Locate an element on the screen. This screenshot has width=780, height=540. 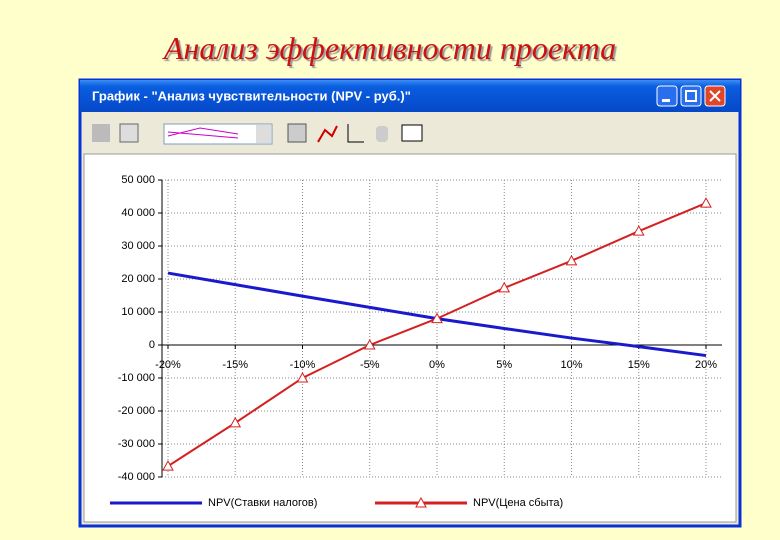
slide-title: Анализ эффективности проекта is located at coordinates (390, 48).